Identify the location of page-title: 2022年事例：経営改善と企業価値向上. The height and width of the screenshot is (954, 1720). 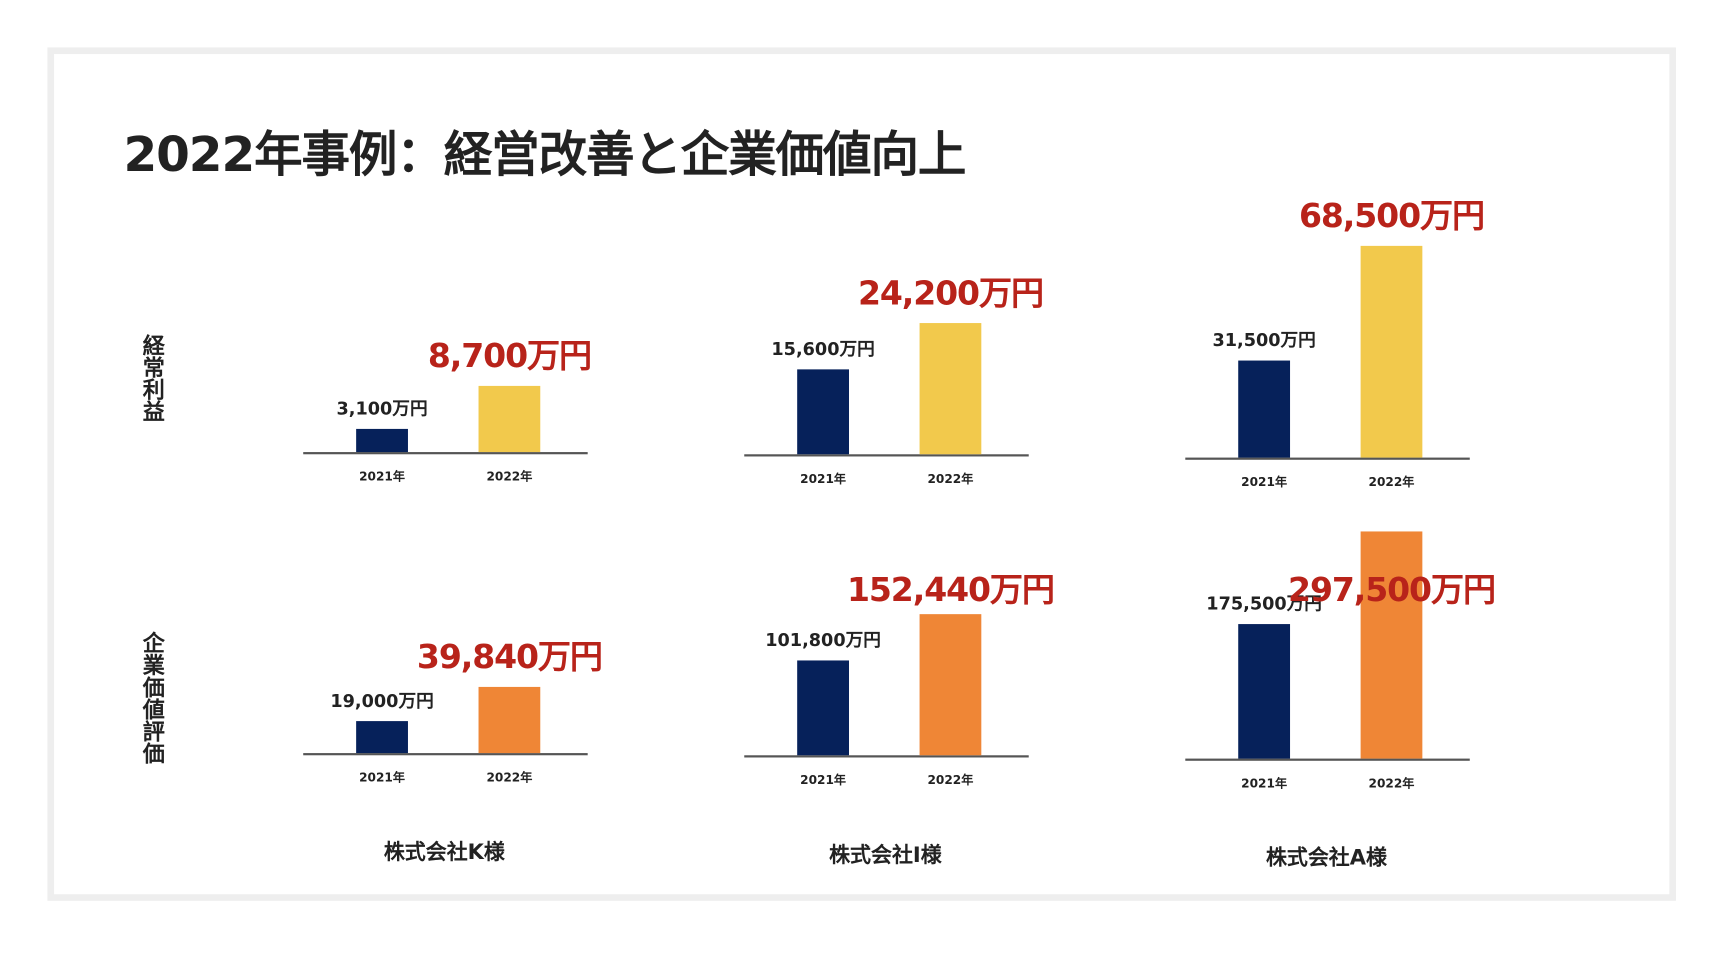
(544, 155).